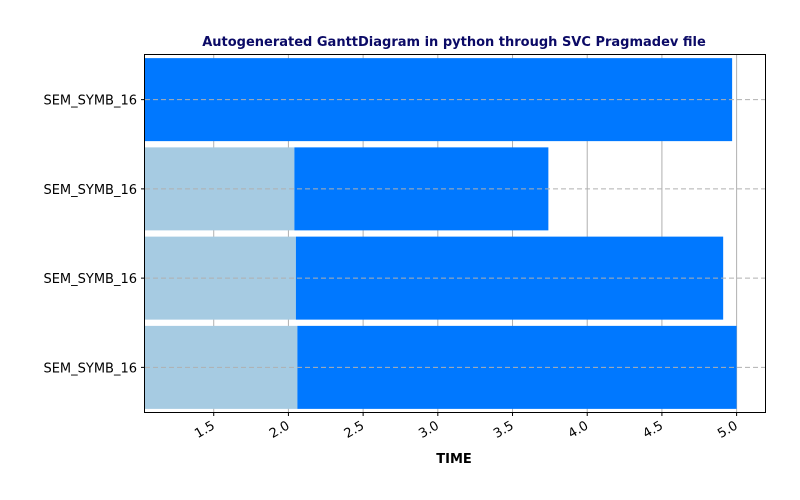 The height and width of the screenshot is (500, 800). I want to click on x-axis-label: TIME, so click(454, 459).